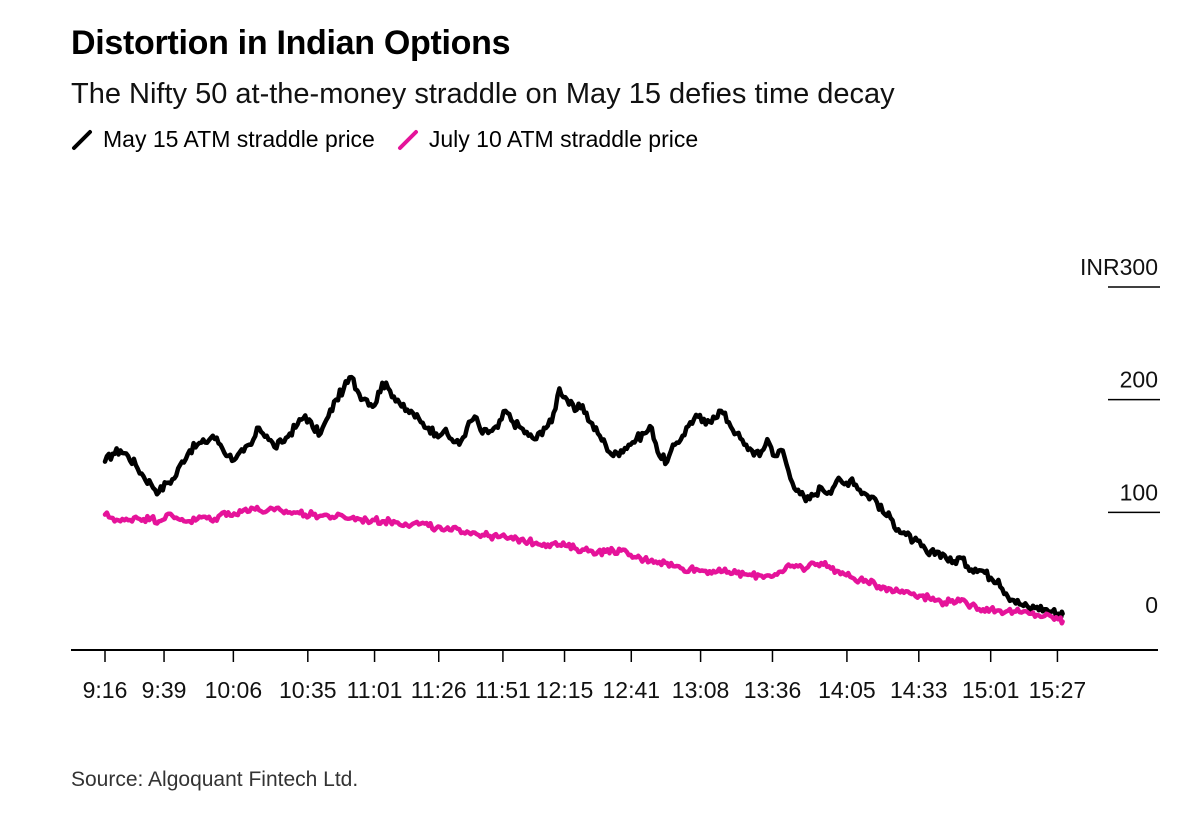 Image resolution: width=1200 pixels, height=824 pixels. I want to click on legend-item-july10: July 10 ATM straddle price, so click(547, 139).